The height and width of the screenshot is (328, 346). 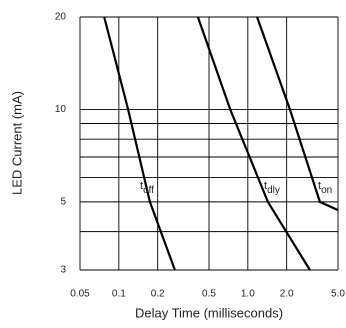 I want to click on y-axis-title: LED Current (mA), so click(x=16, y=143).